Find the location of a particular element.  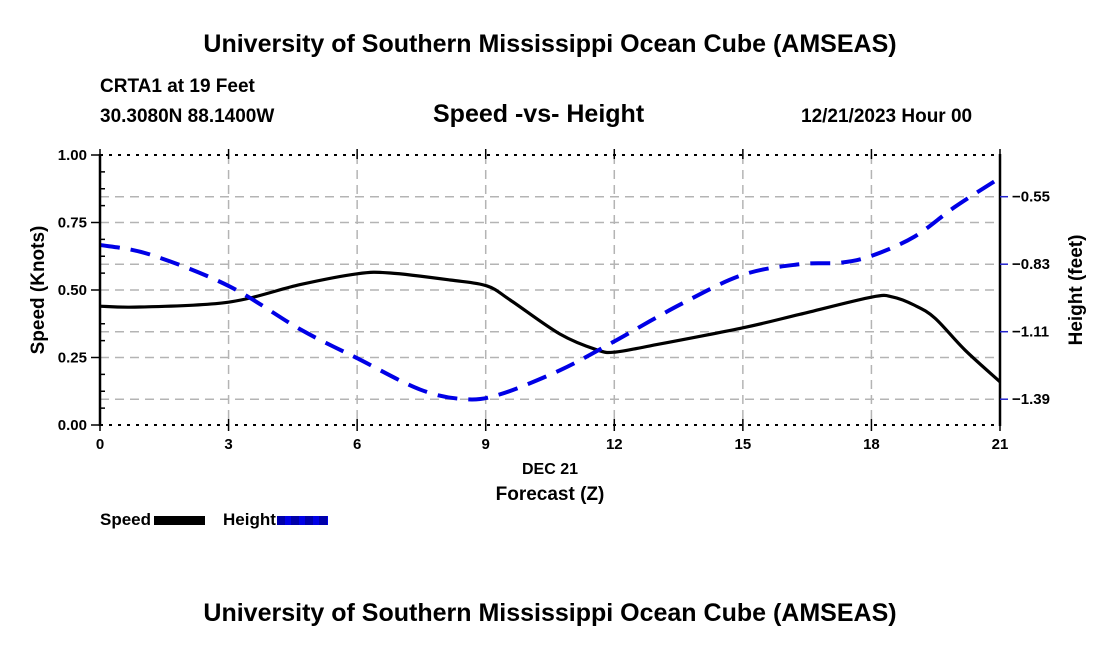

y-axis-left-label: Speed (Knots) is located at coordinates (38, 290).